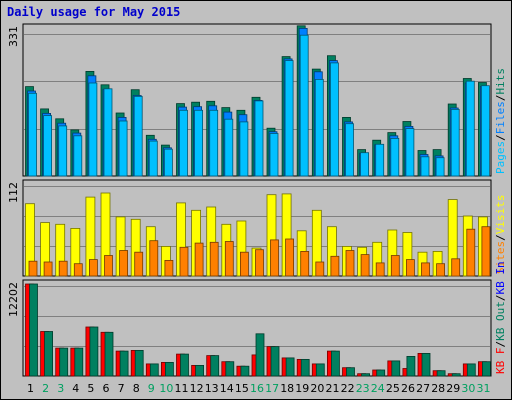 This screenshot has height=400, width=512. Describe the element at coordinates (438, 388) in the screenshot. I see `x-tick-label: 28` at that location.